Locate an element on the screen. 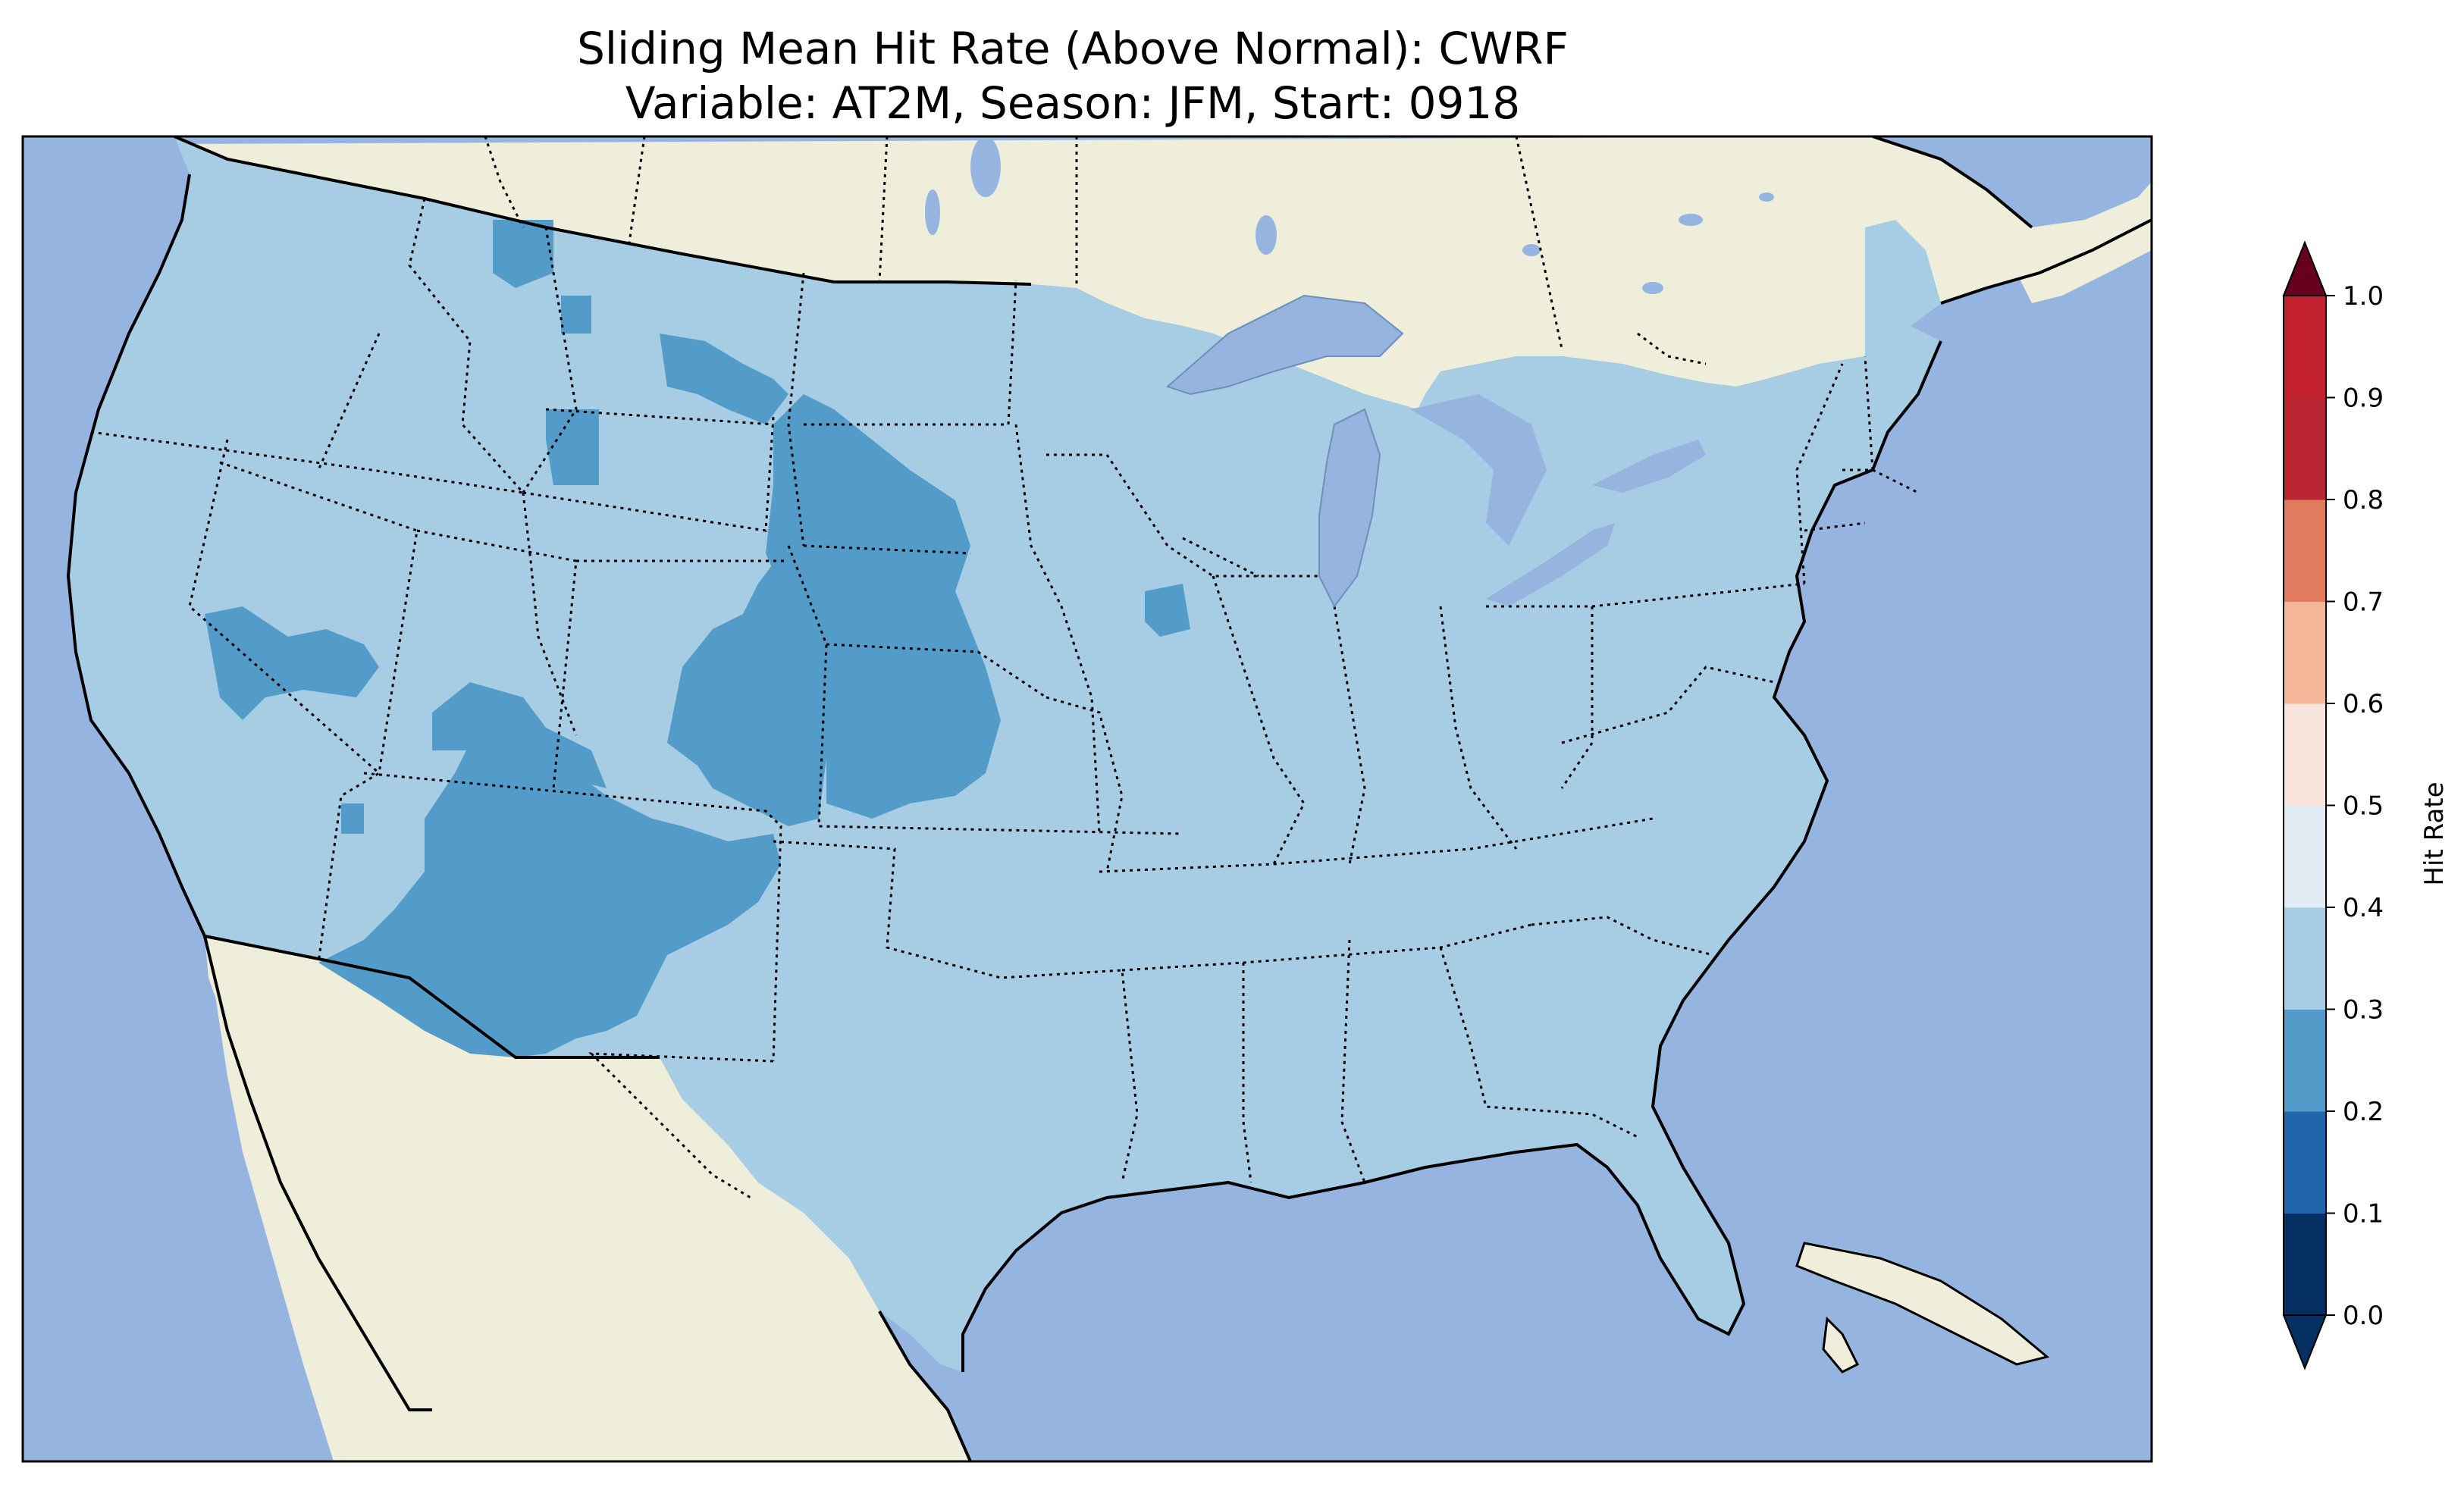 This screenshot has width=2464, height=1494. colorbar-band-0.6 is located at coordinates (2305, 652).